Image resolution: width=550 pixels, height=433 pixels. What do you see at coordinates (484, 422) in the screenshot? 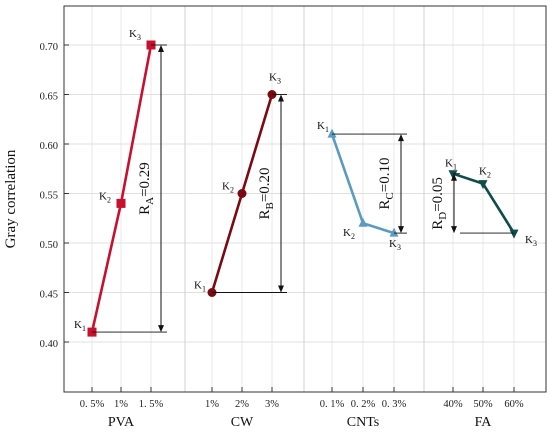
I see `group-label-fa: FA` at bounding box center [484, 422].